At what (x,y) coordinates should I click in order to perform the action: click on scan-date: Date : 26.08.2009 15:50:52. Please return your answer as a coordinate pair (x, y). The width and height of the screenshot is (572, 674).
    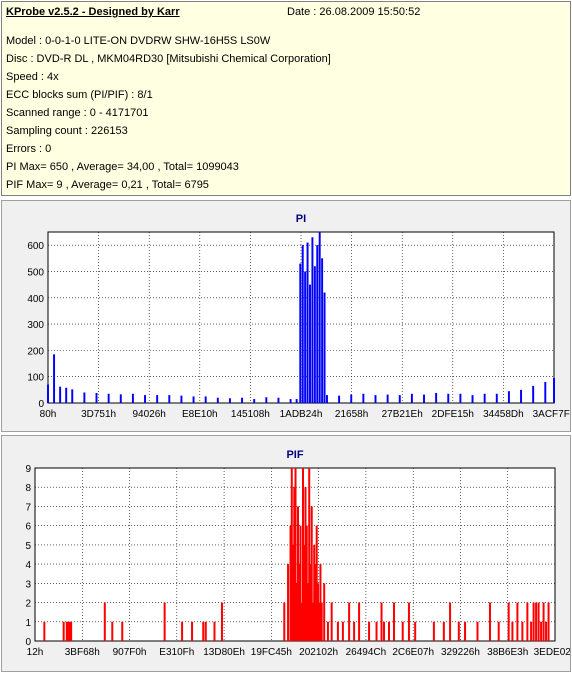
    Looking at the image, I should click on (354, 12).